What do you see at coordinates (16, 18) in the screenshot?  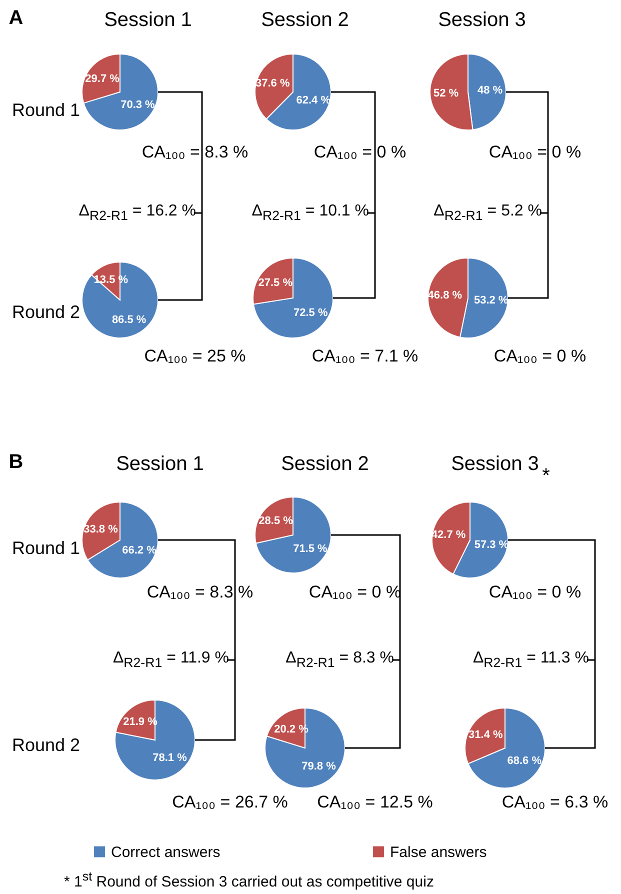 I see `text: A` at bounding box center [16, 18].